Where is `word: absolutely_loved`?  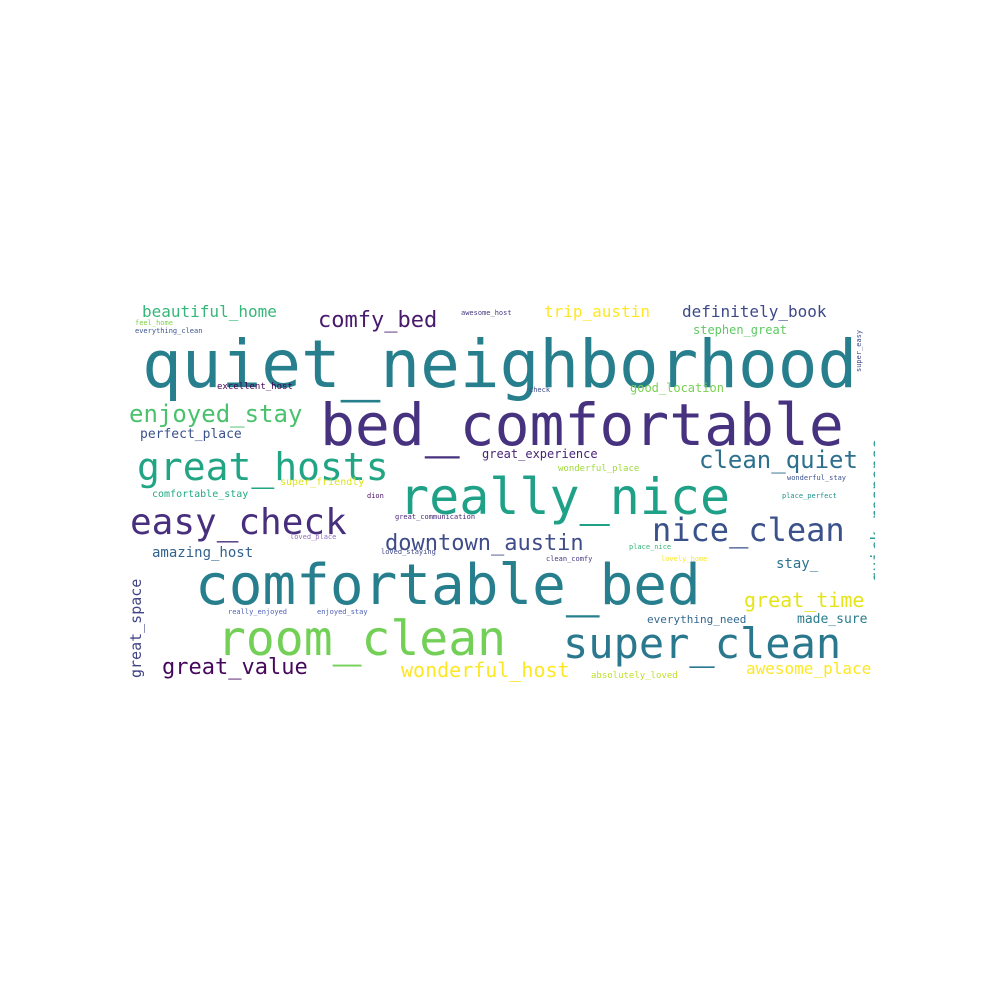 word: absolutely_loved is located at coordinates (634, 676).